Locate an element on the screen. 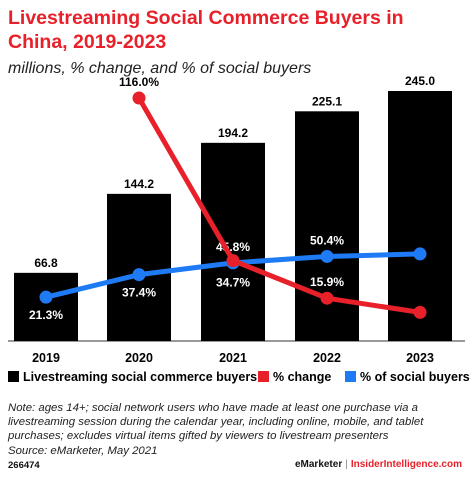  bar-value-label: 66.8 is located at coordinates (46, 263).